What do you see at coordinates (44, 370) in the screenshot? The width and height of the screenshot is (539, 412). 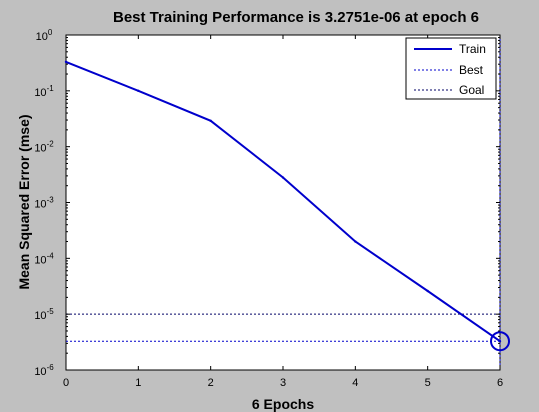 I see `y-tick-label: 10⁻⁶` at bounding box center [44, 370].